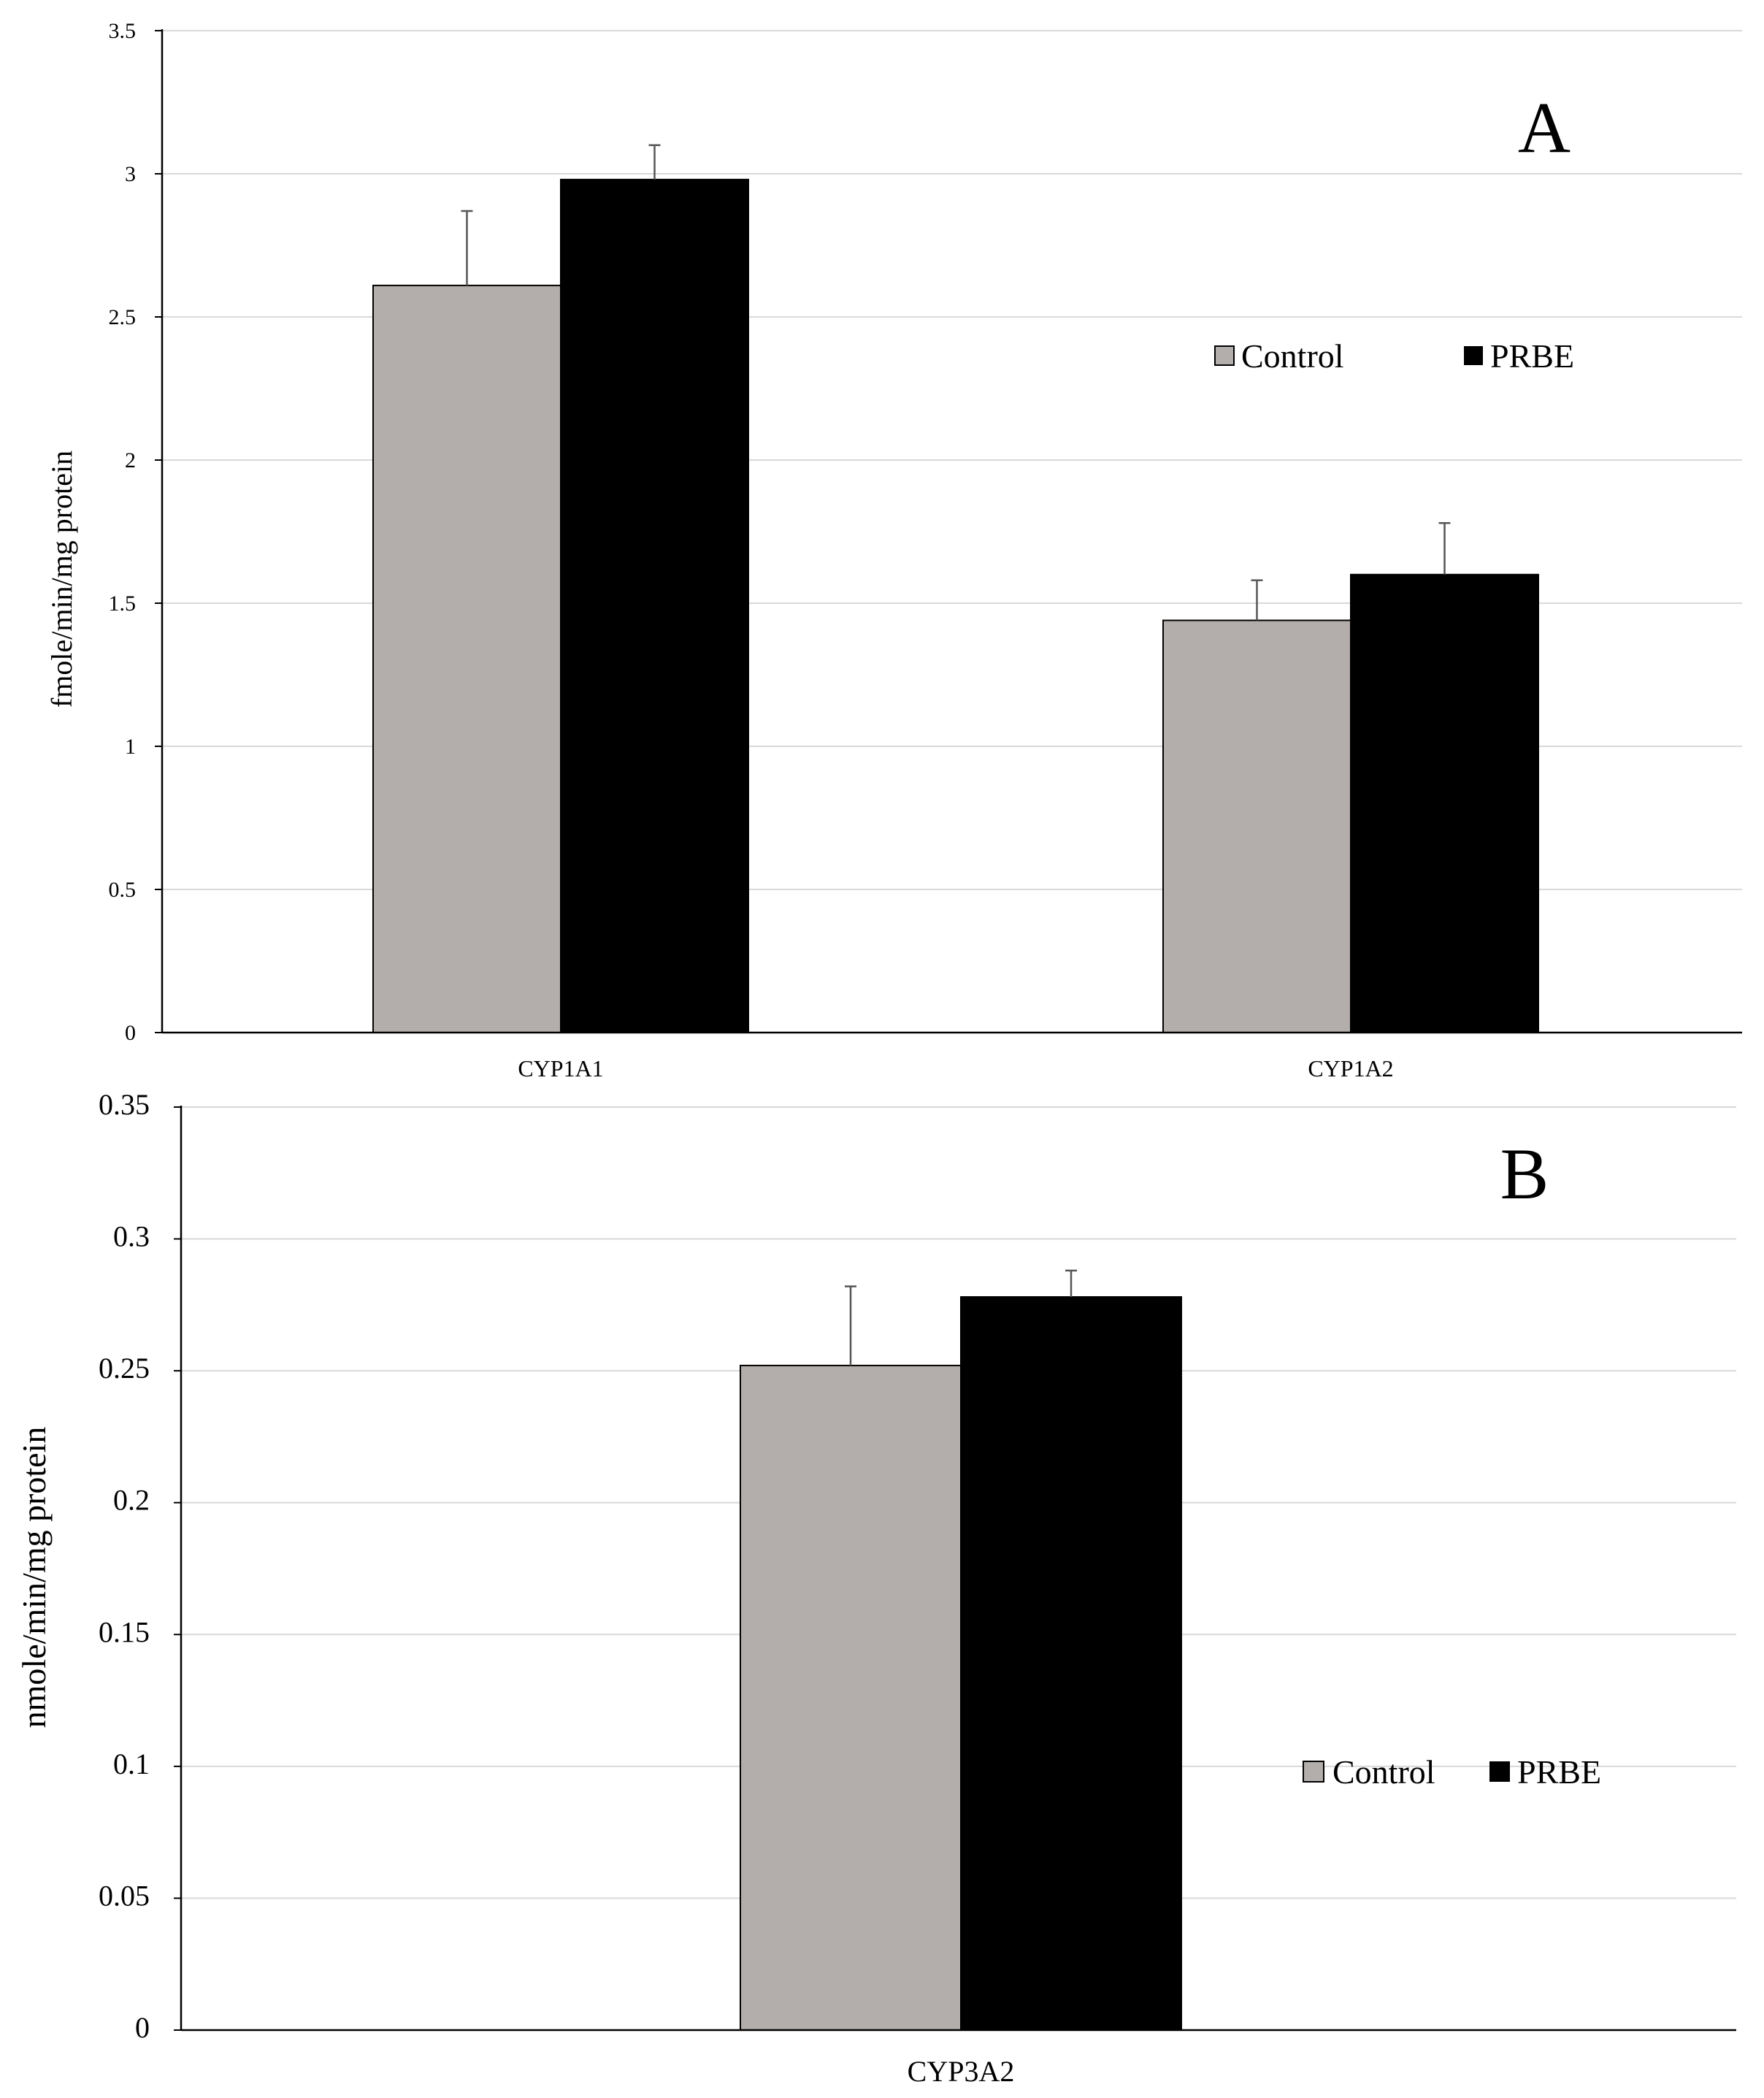  What do you see at coordinates (1292, 356) in the screenshot?
I see `legend-label-control-a: Control` at bounding box center [1292, 356].